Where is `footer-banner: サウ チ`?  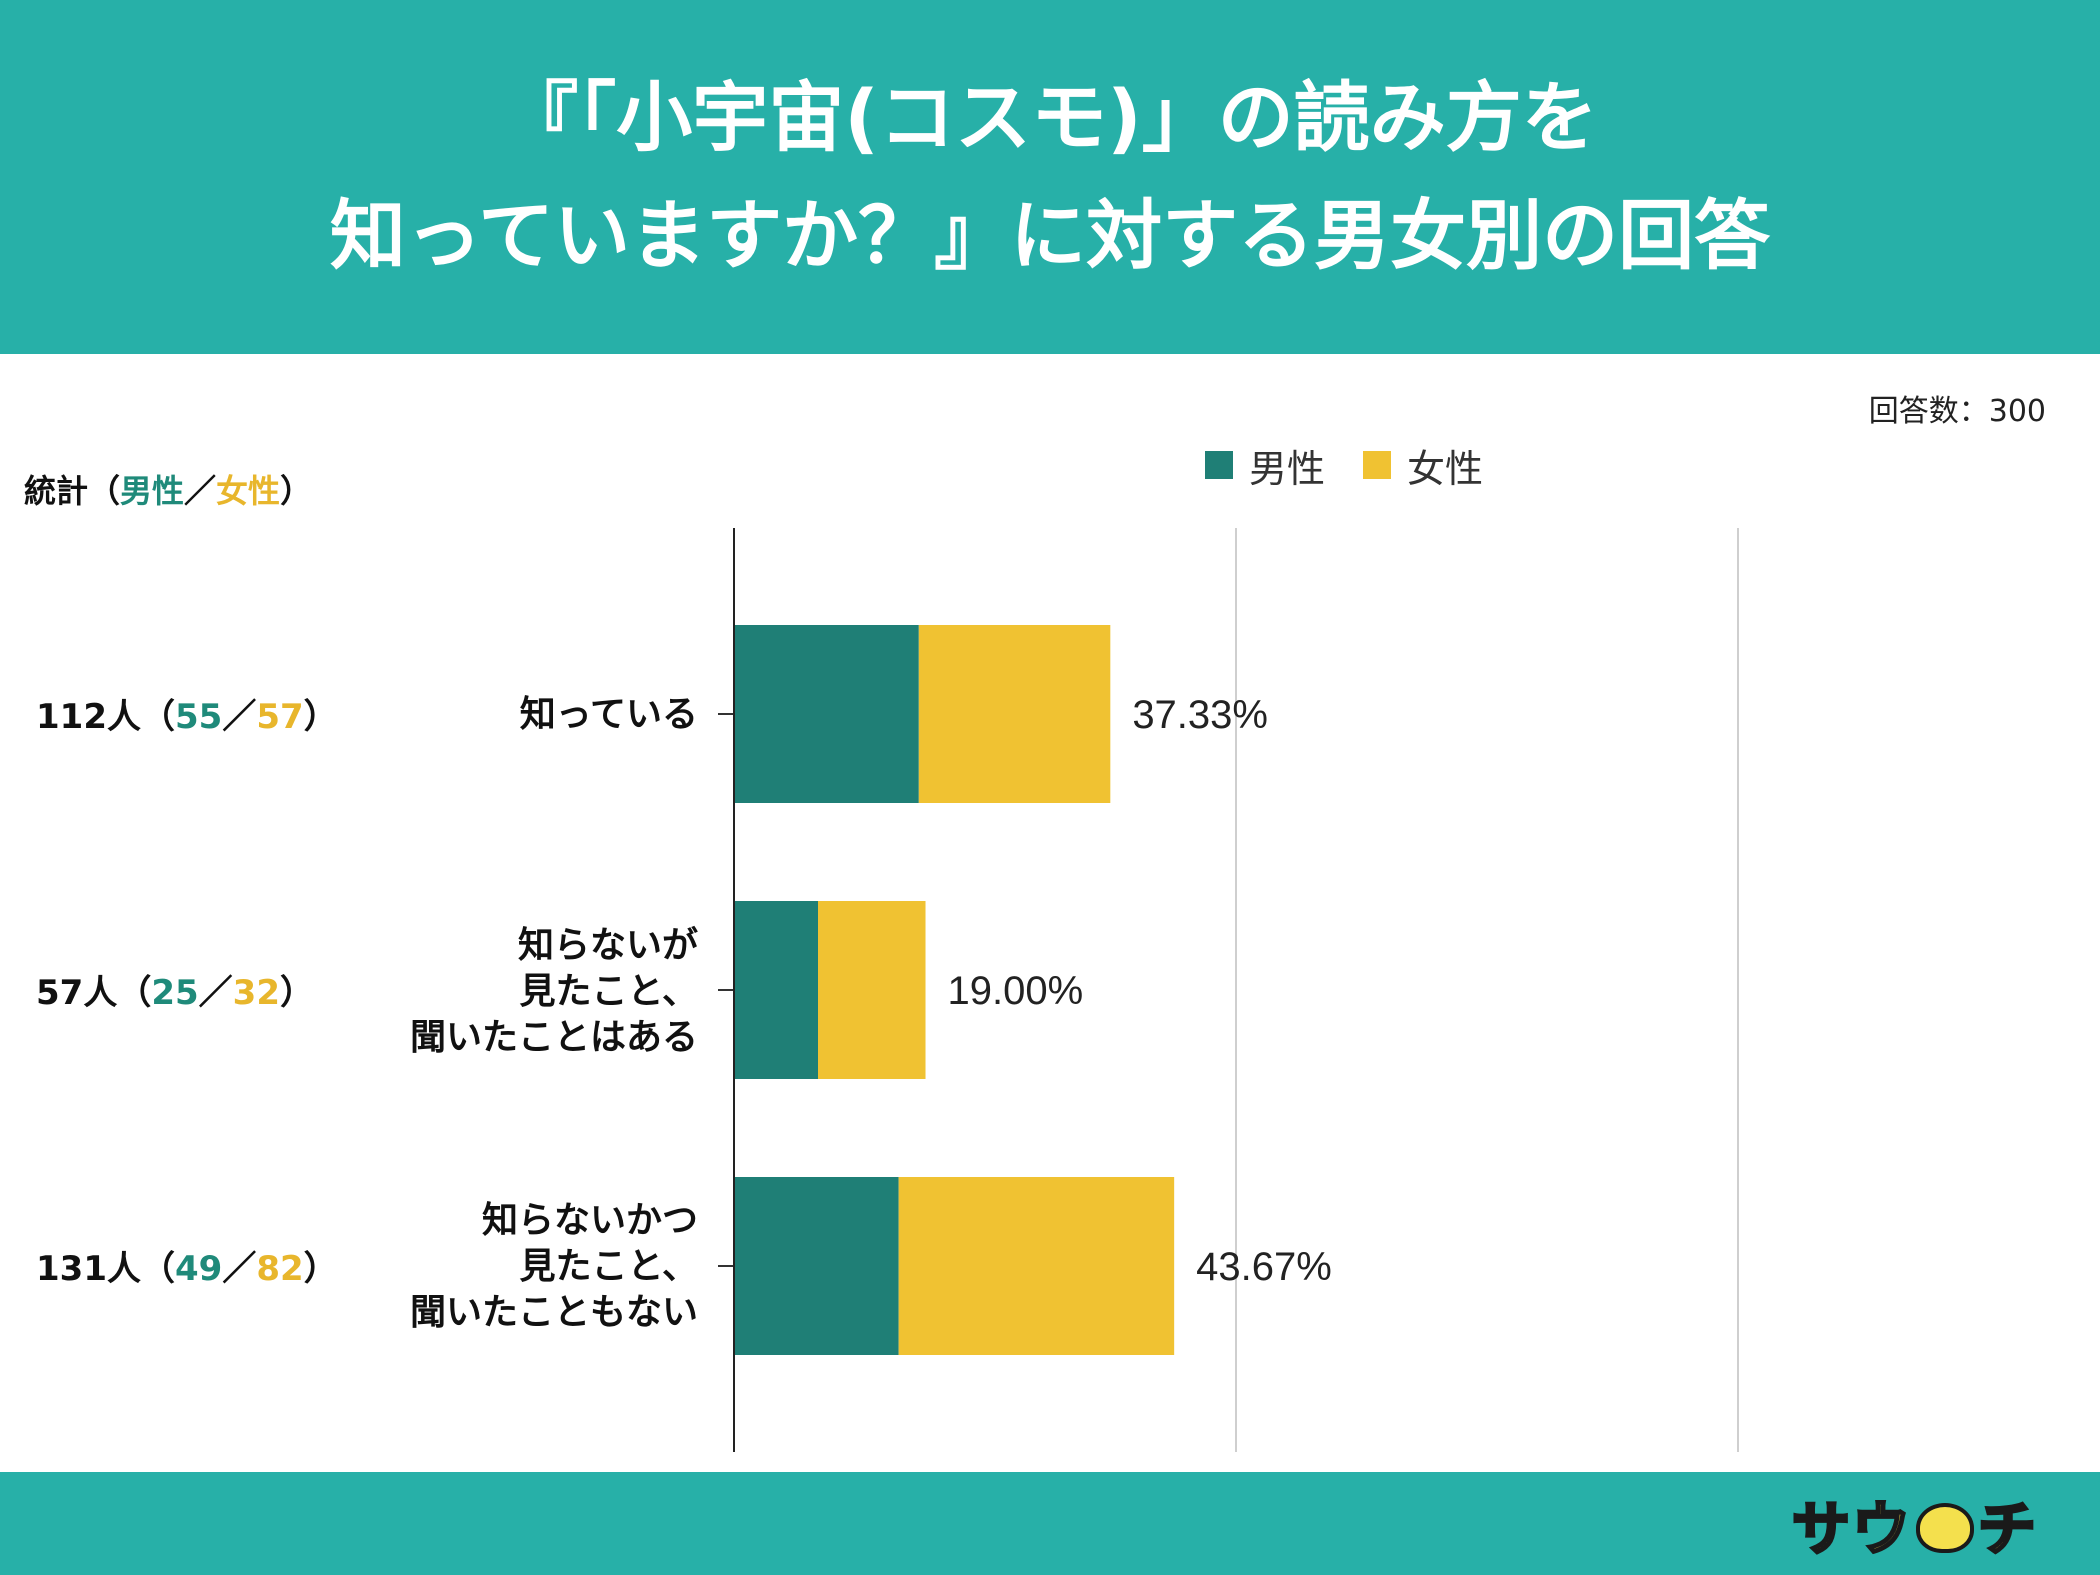 footer-banner: サウ チ is located at coordinates (1050, 1523).